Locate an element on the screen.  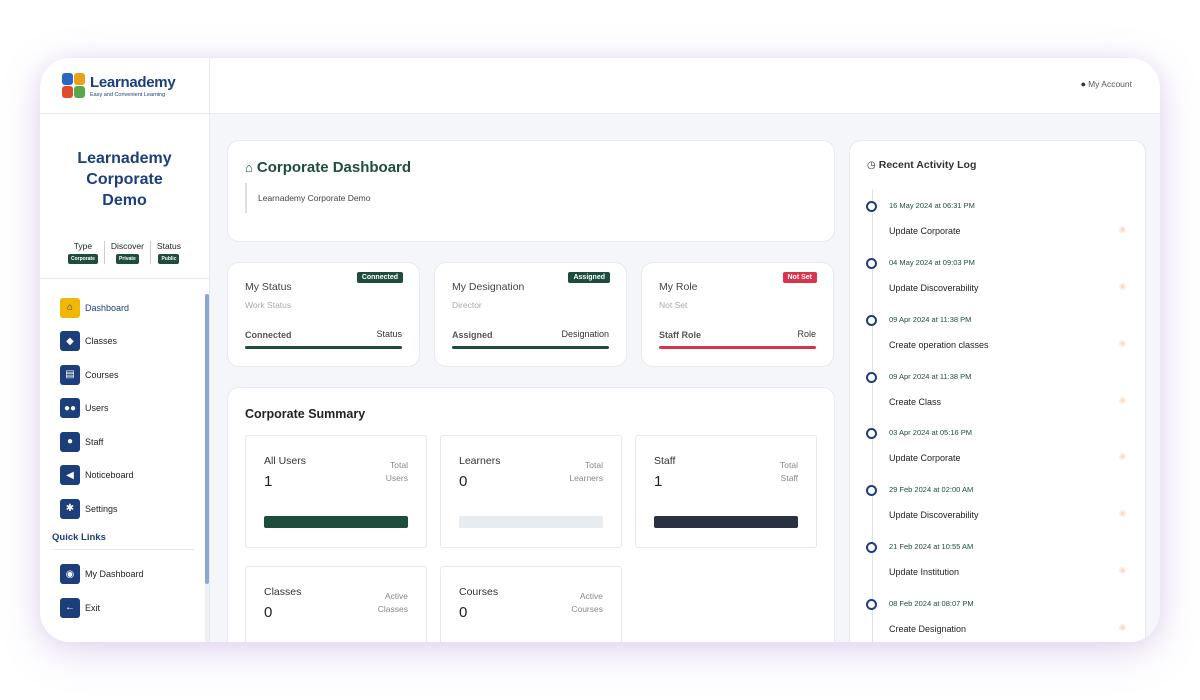
my-role-card: My Role Not Set Not Set Staff Role Role is located at coordinates (737, 314).